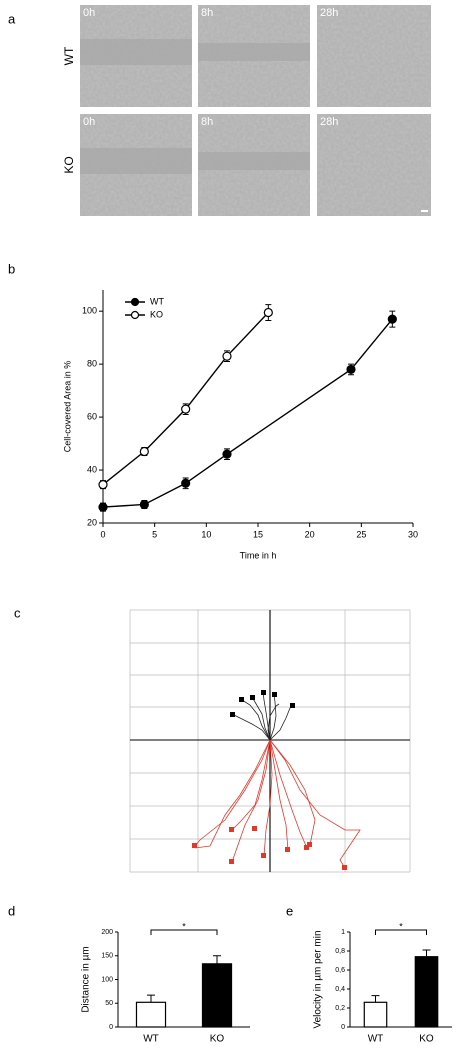  Describe the element at coordinates (69, 164) in the screenshot. I see `row-label: KO` at that location.